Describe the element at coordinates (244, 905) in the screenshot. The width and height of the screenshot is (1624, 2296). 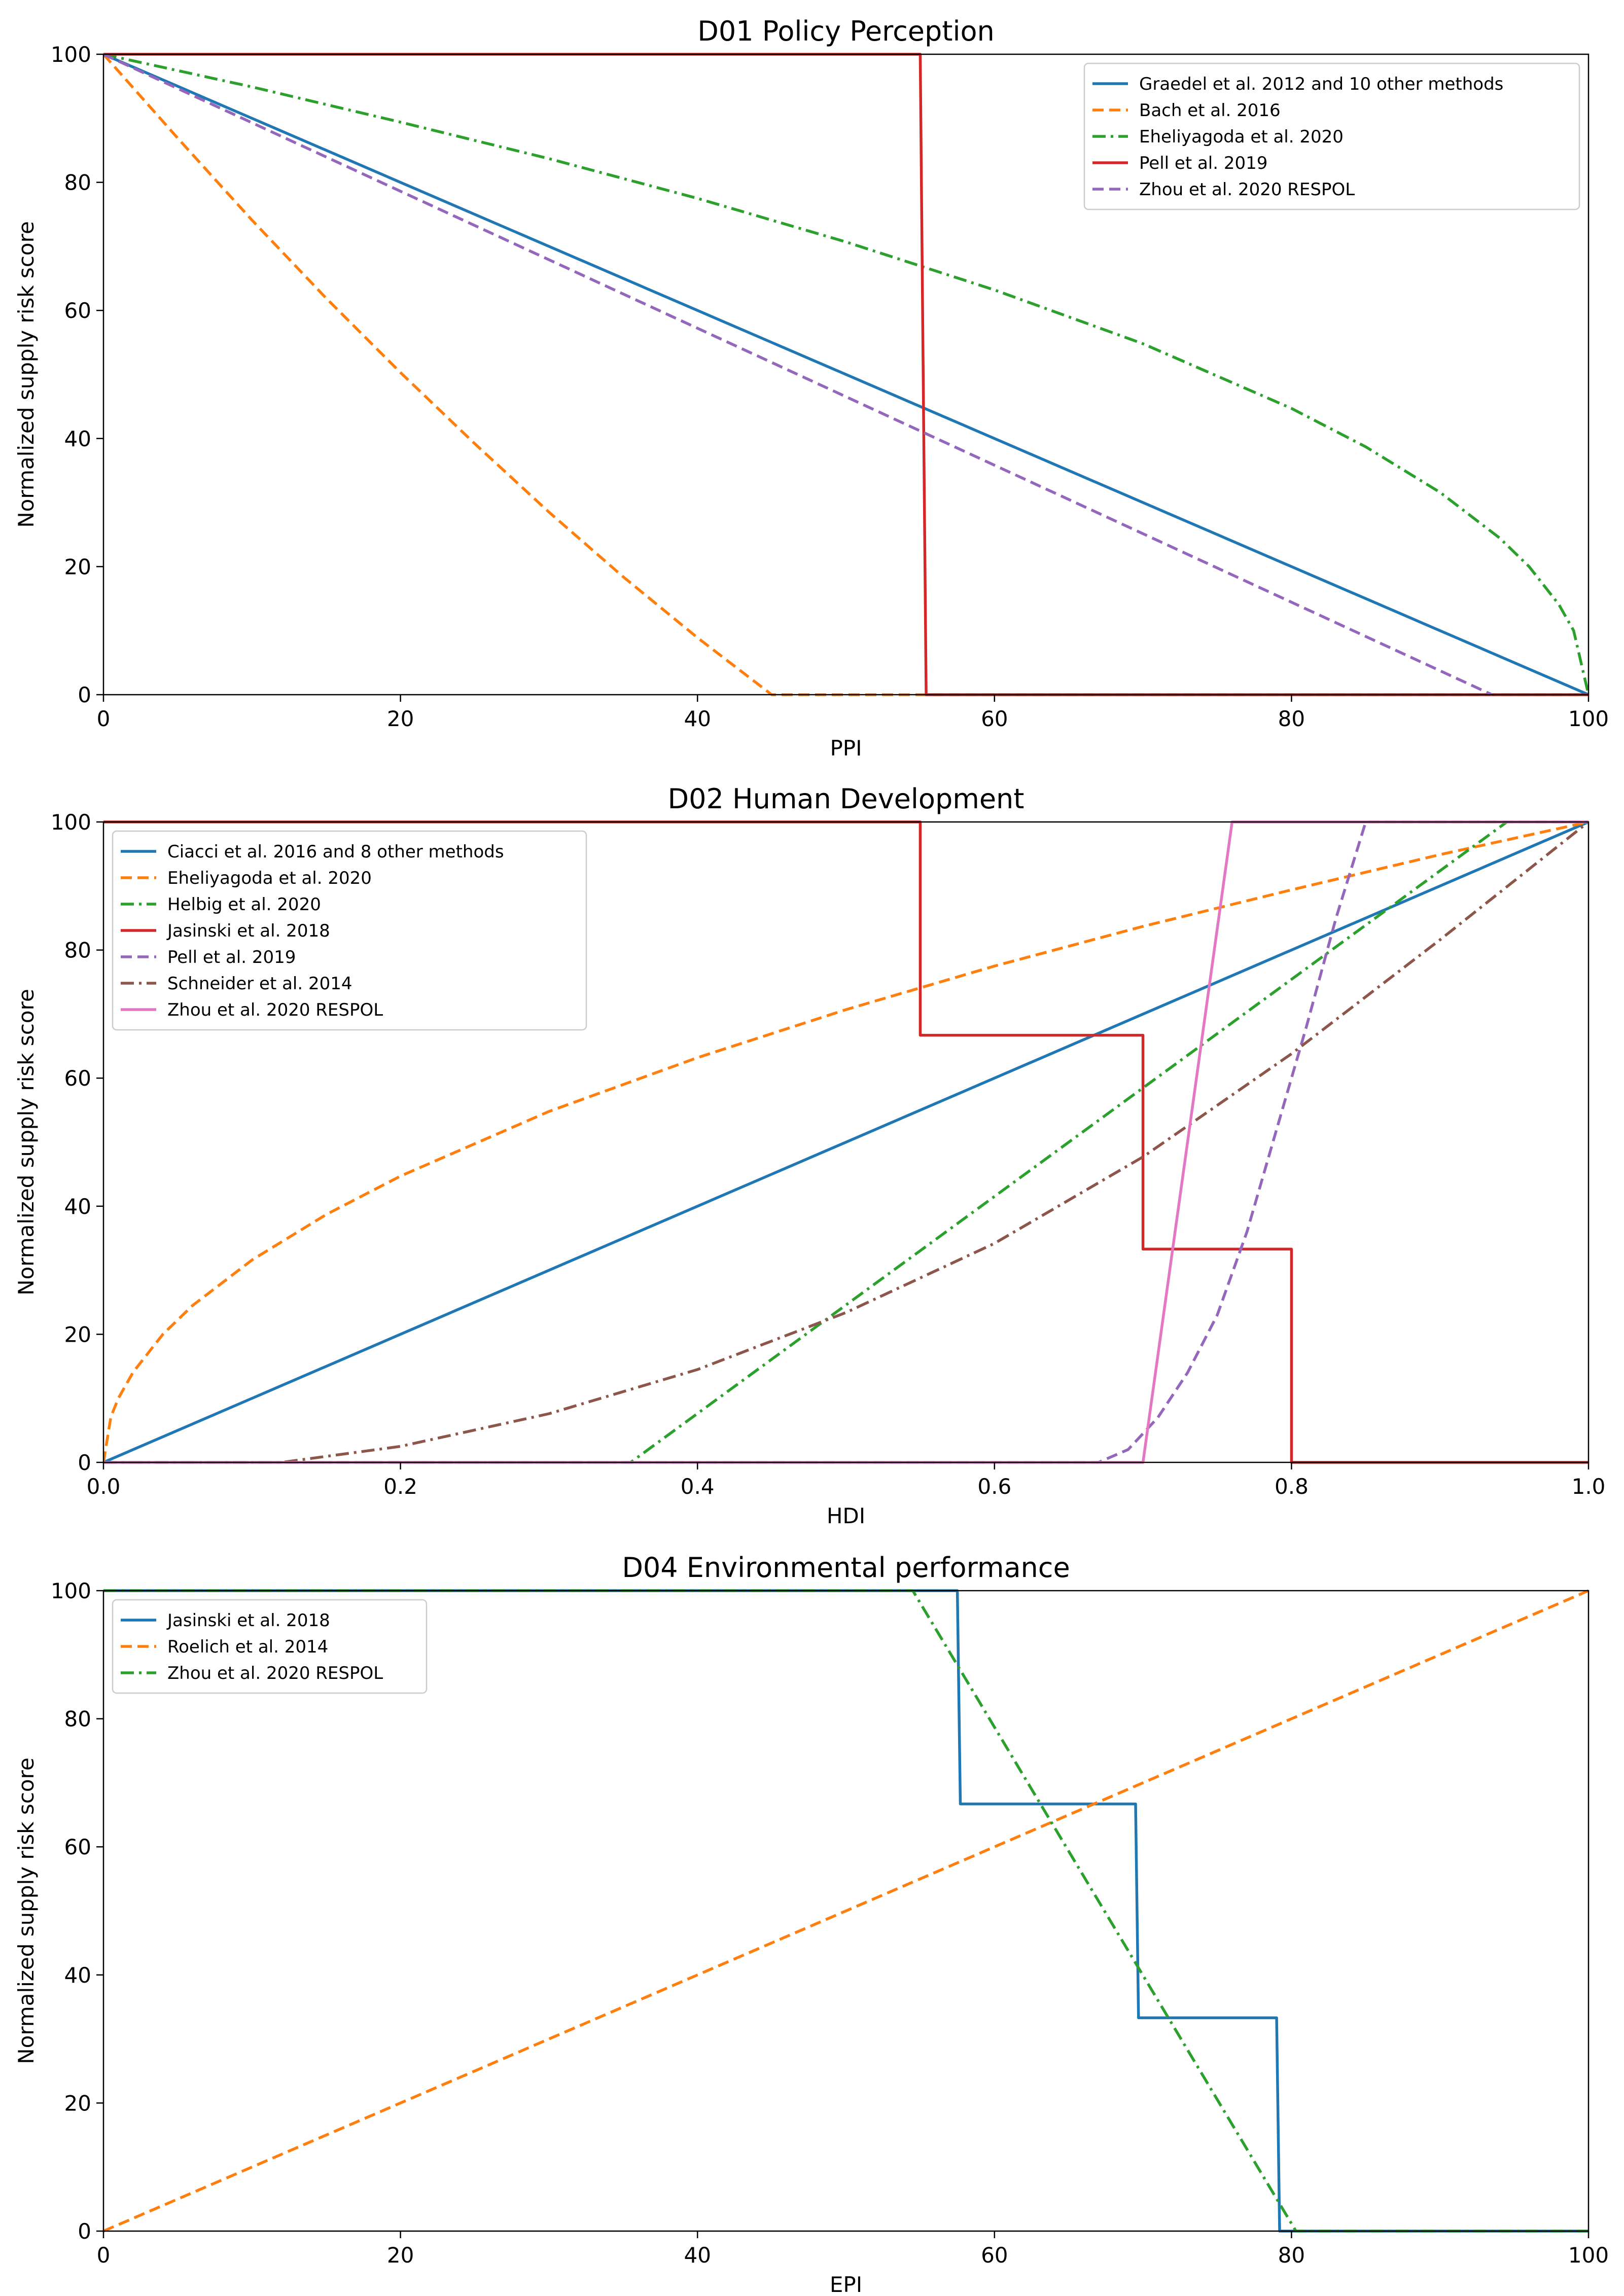
I see `legend-entry: Helbig et al. 2020` at that location.